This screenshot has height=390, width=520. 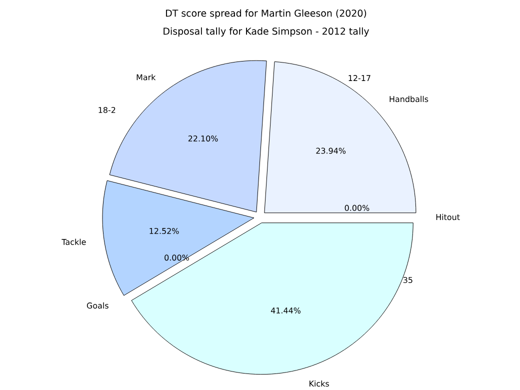 What do you see at coordinates (267, 32) in the screenshot?
I see `chart-title: Disposal tally for Kade Simpson - 2012 tally` at bounding box center [267, 32].